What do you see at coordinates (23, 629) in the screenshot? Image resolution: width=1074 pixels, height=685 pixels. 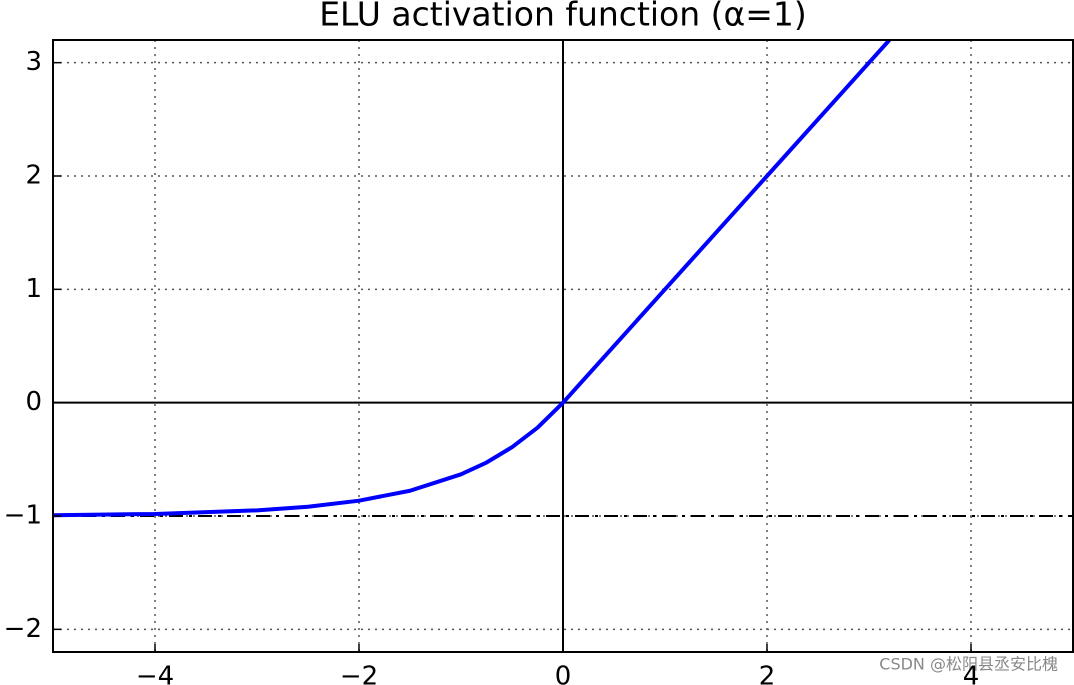 I see `y-tick-label: −2` at bounding box center [23, 629].